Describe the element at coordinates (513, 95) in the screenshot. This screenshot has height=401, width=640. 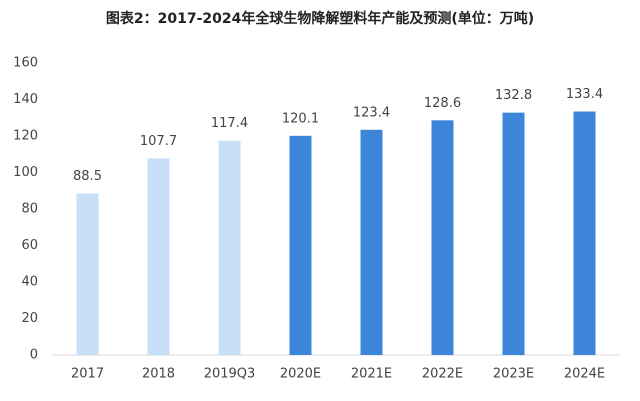
I see `value-label: 132.8` at that location.